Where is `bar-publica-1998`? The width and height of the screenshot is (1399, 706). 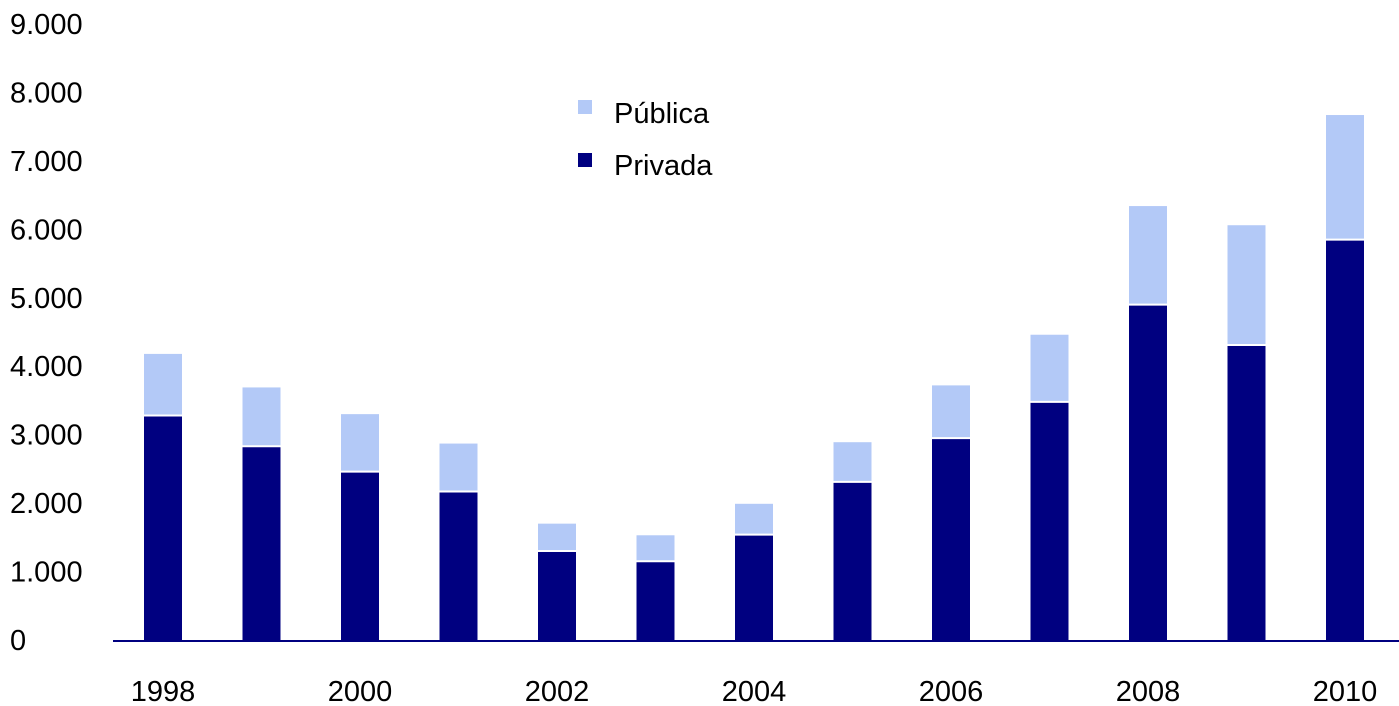
bar-publica-1998 is located at coordinates (163, 384).